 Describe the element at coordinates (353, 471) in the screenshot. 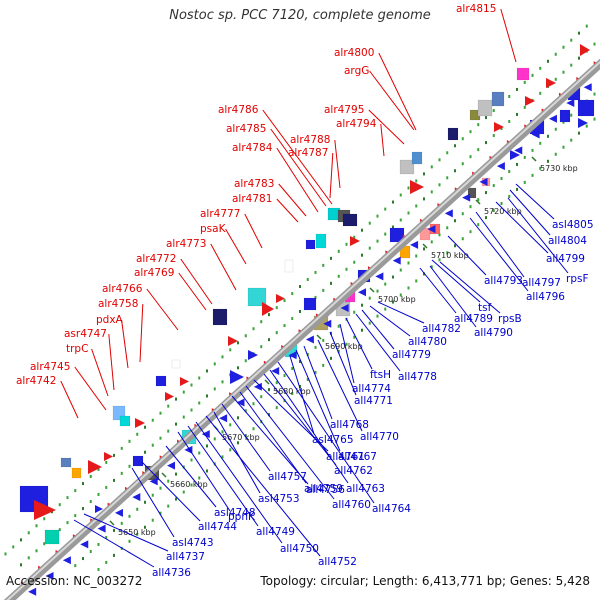

I see `reverse-gene-label: all4762` at that location.